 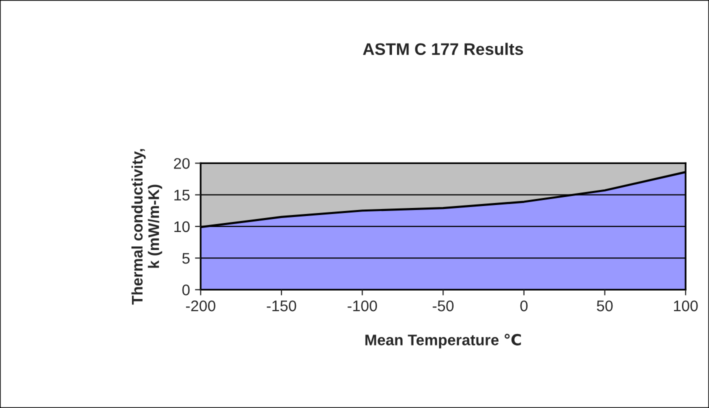 I want to click on x-tick-label: -100, so click(x=362, y=306).